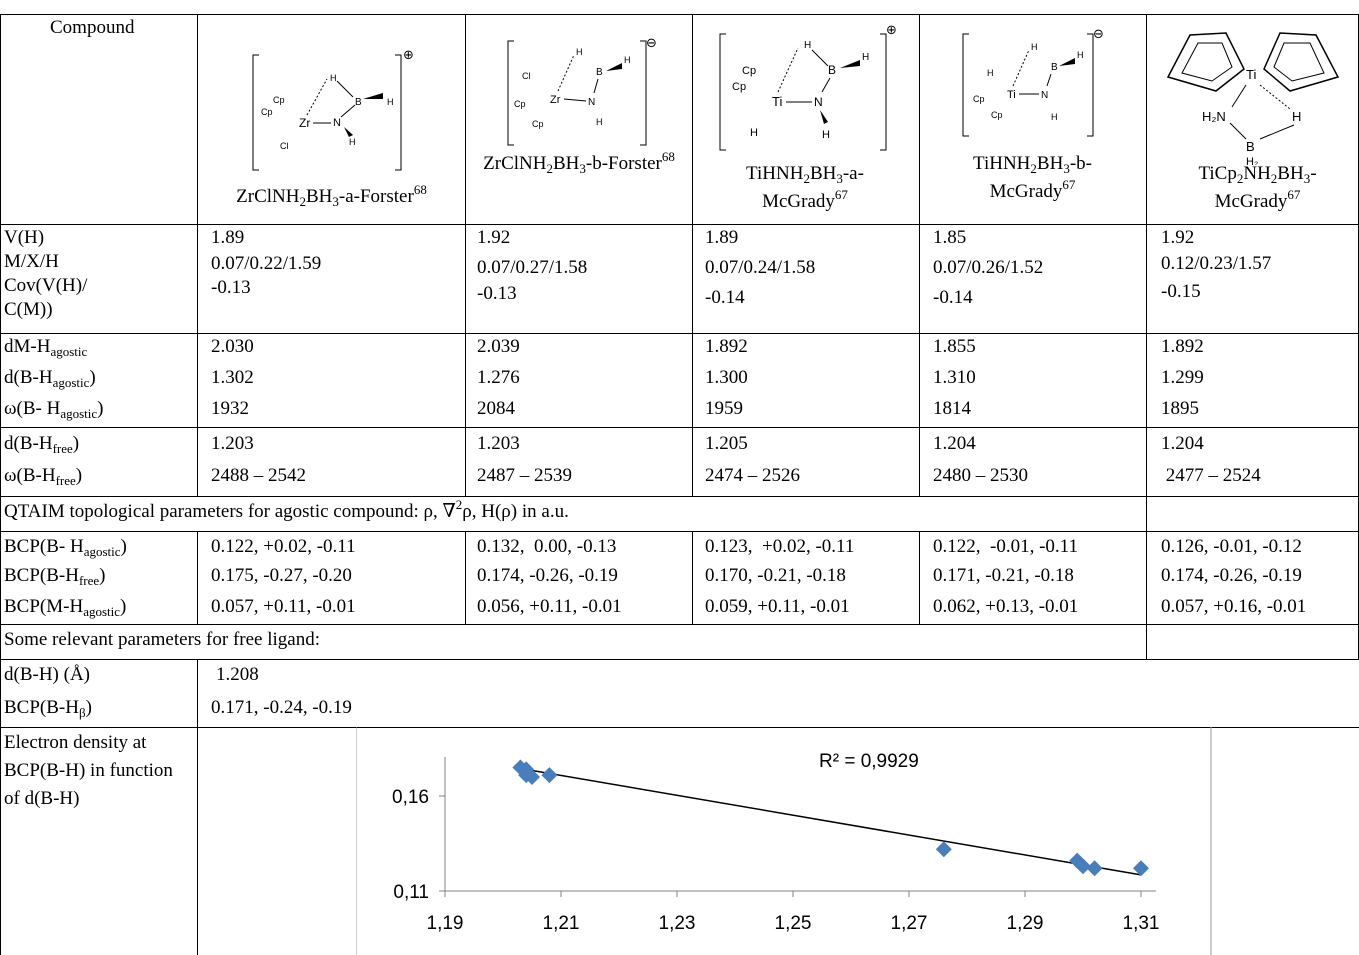  I want to click on value-cell: 0.170, -0.21, -0.18, so click(775, 575).